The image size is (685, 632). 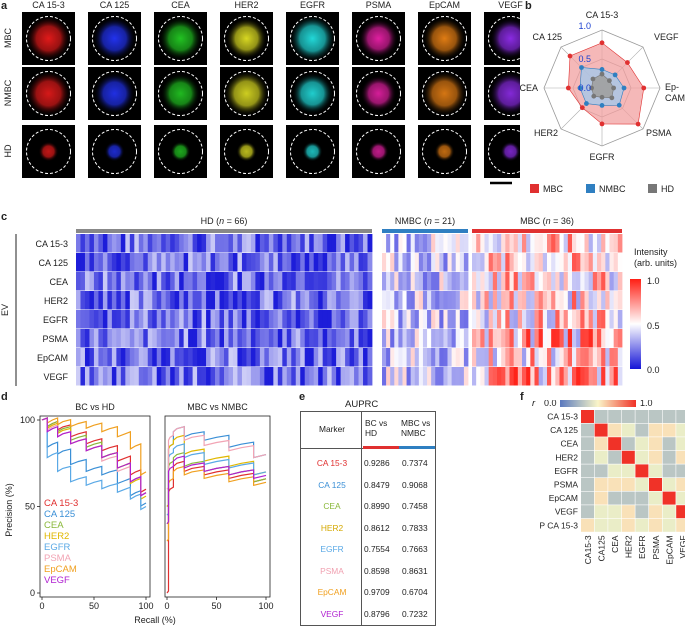 I want to click on radar-axis-label-5: HER2, so click(x=546, y=133).